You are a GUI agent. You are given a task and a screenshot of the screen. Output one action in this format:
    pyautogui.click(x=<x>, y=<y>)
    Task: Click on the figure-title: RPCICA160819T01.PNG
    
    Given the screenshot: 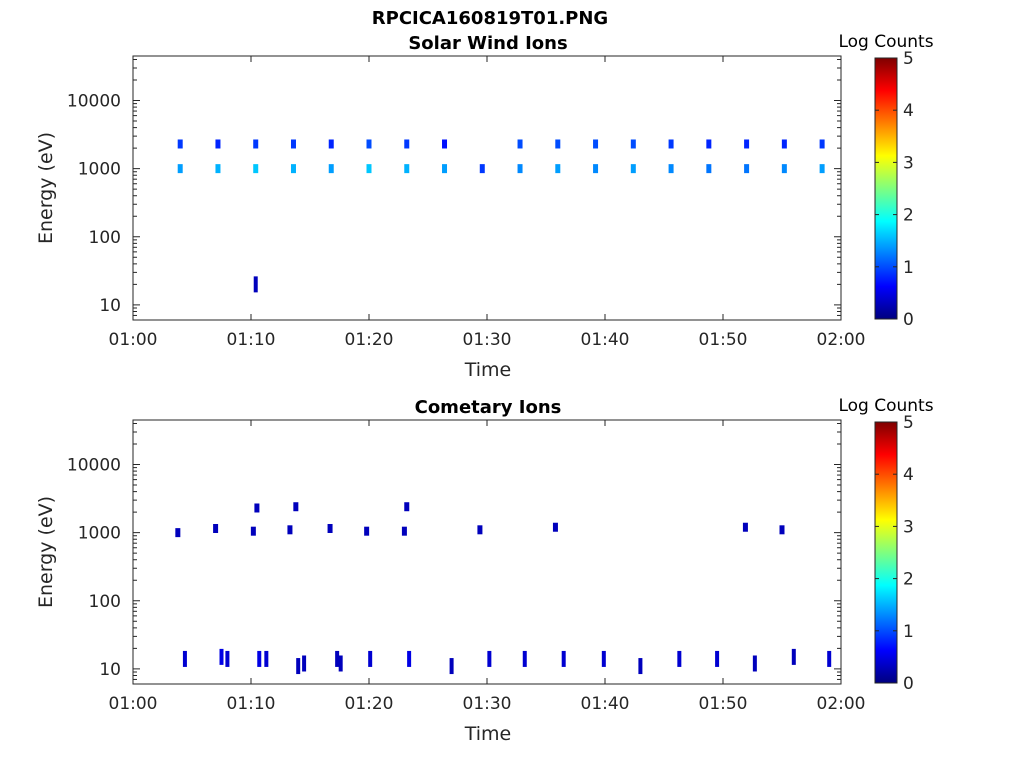 What is the action you would take?
    pyautogui.click(x=490, y=18)
    